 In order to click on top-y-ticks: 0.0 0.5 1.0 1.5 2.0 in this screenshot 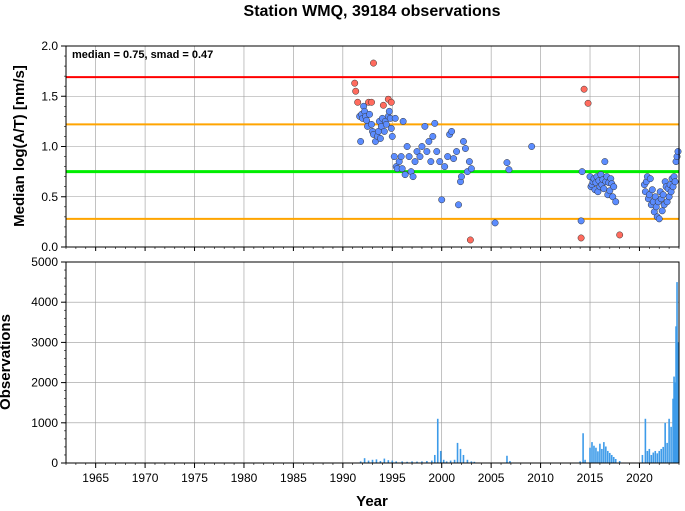, I will do `click(53, 146)`.